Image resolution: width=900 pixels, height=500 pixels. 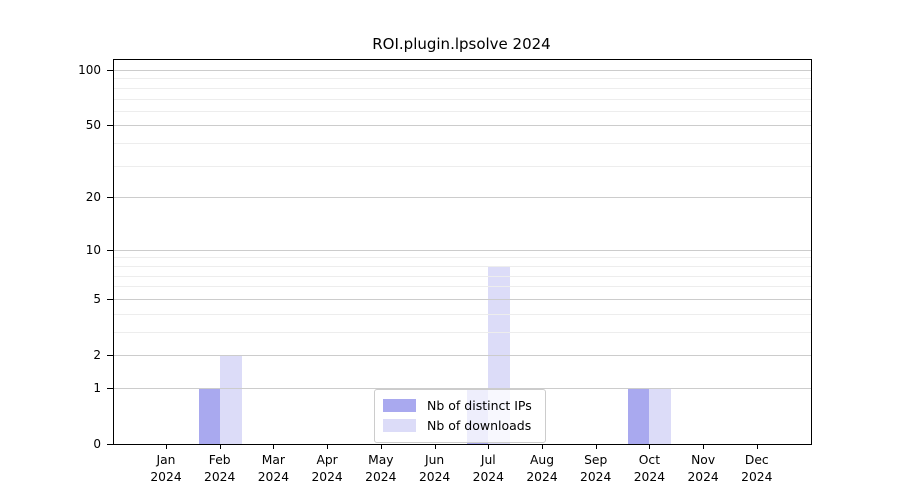 I want to click on x-tick-label-jun: Jun 2024, so click(x=435, y=469).